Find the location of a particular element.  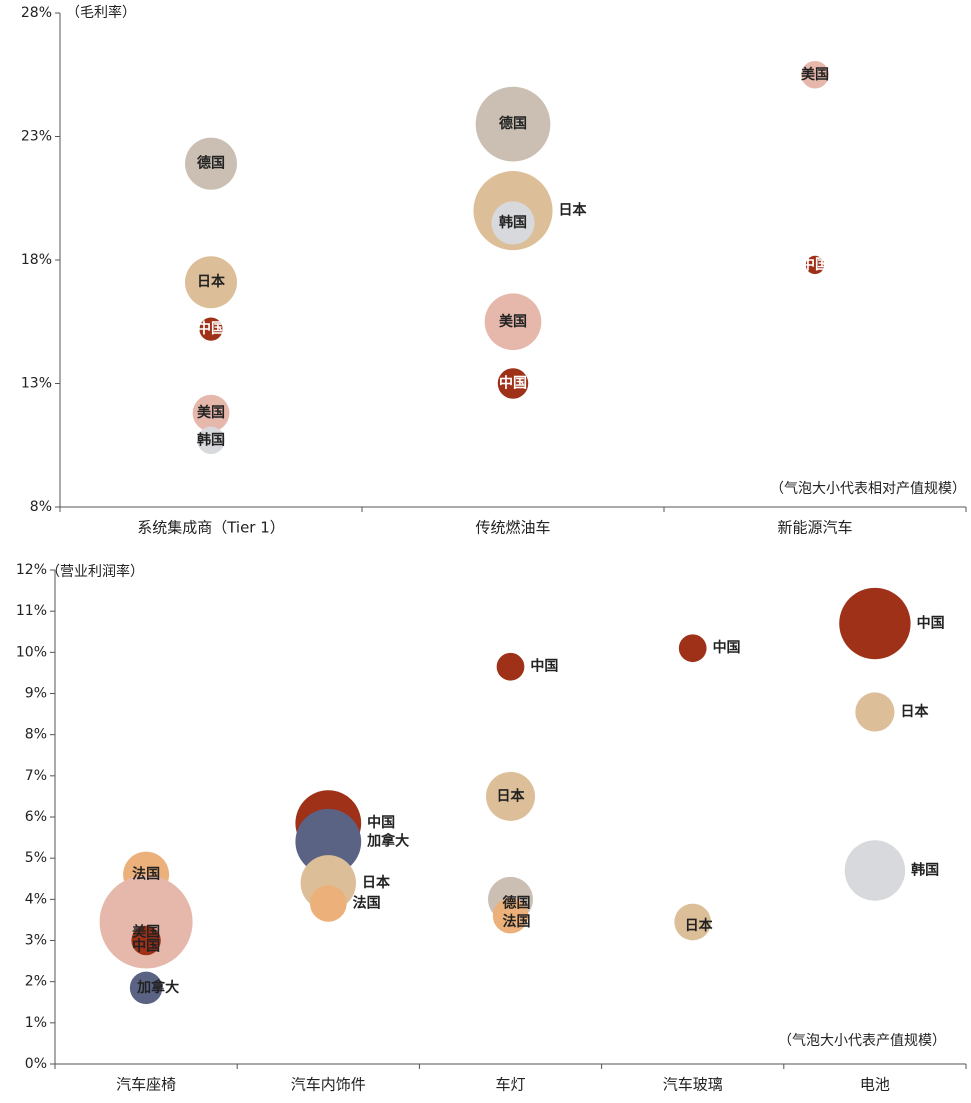

y-tick-label: 5% is located at coordinates (36, 858).